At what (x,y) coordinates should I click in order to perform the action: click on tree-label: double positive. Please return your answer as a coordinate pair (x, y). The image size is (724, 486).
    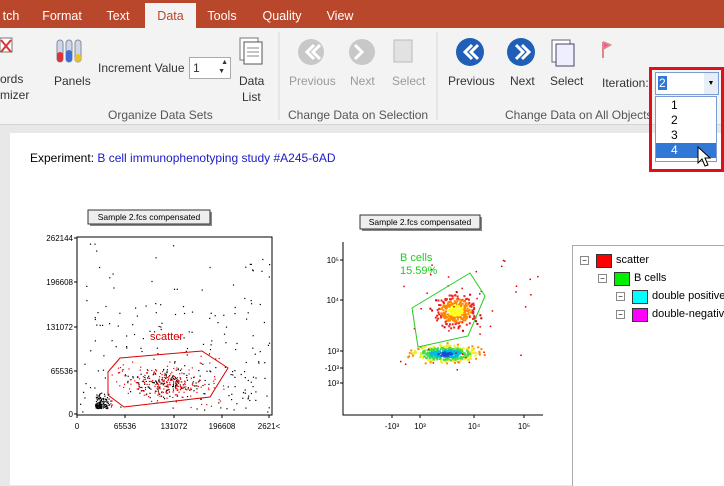
    Looking at the image, I should click on (688, 296).